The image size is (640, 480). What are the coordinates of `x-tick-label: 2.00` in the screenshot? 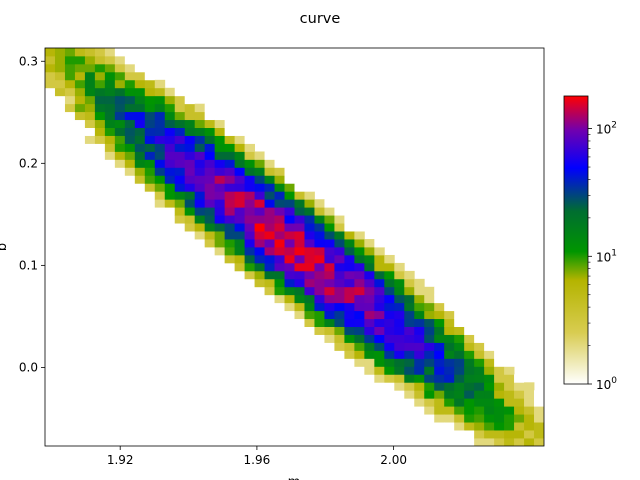 It's located at (393, 460).